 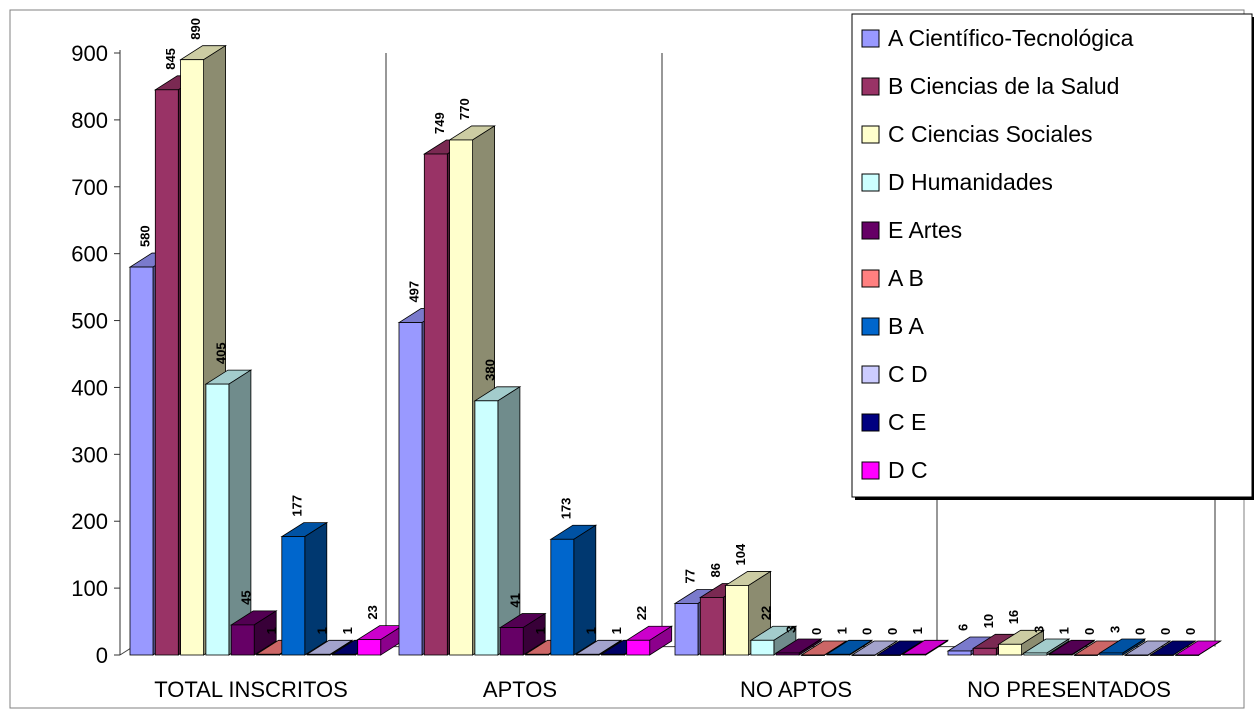 What do you see at coordinates (89, 187) in the screenshot?
I see `y-tick-label: 700` at bounding box center [89, 187].